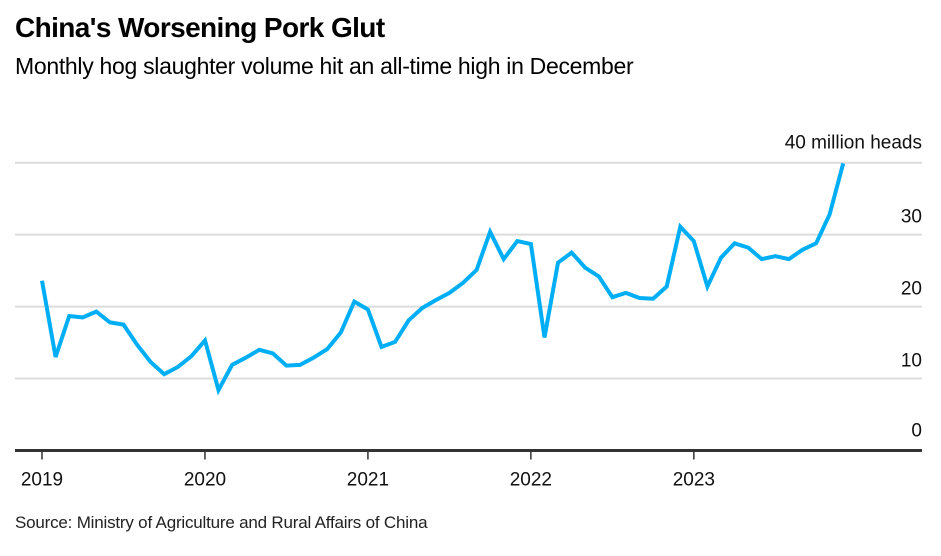 The width and height of the screenshot is (941, 556). What do you see at coordinates (911, 289) in the screenshot?
I see `y-tick-label-20: 20` at bounding box center [911, 289].